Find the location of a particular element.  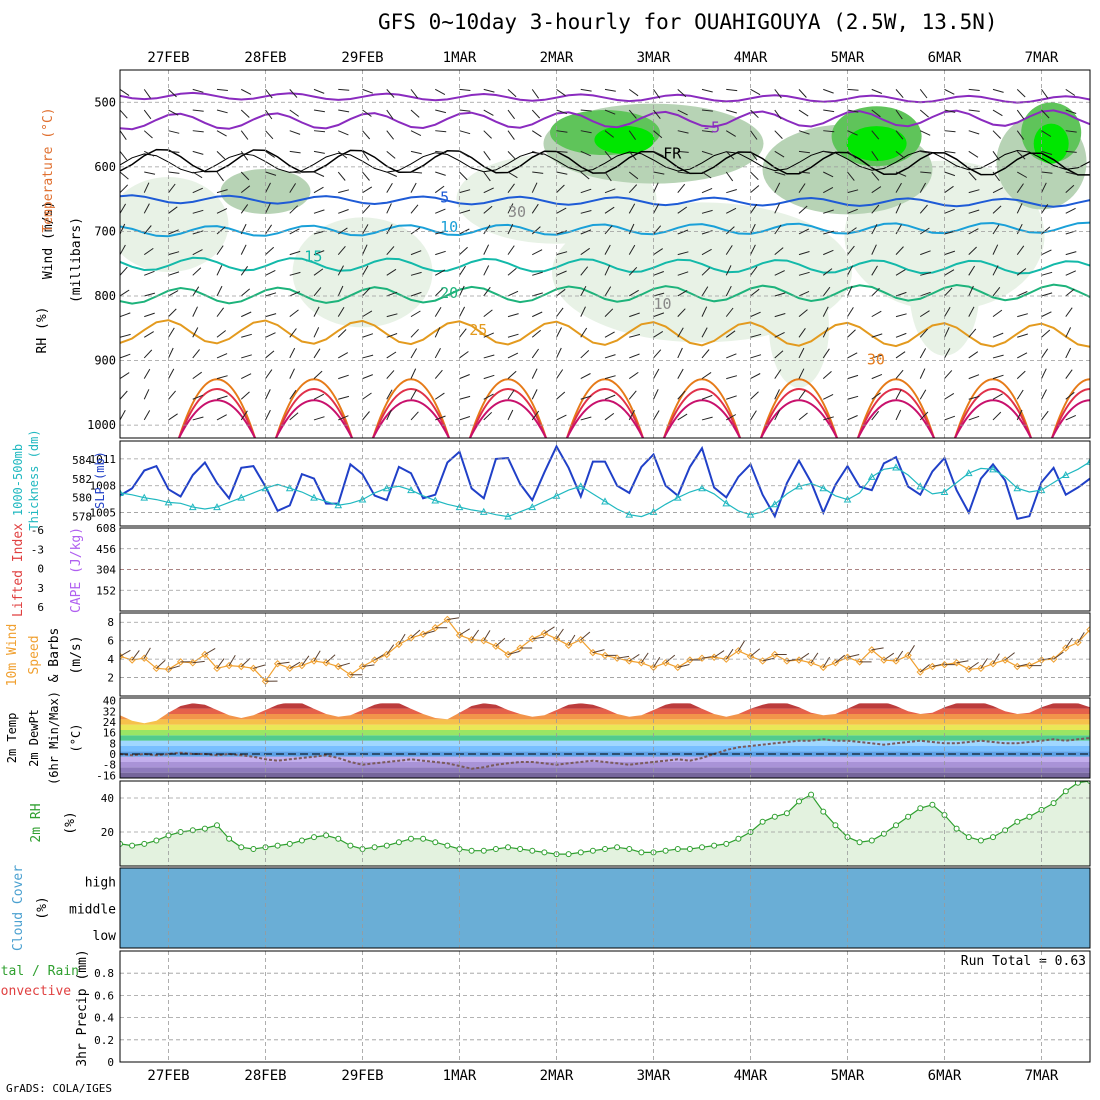

x-tick-label-bottom: 3MAR is located at coordinates (654, 1076).